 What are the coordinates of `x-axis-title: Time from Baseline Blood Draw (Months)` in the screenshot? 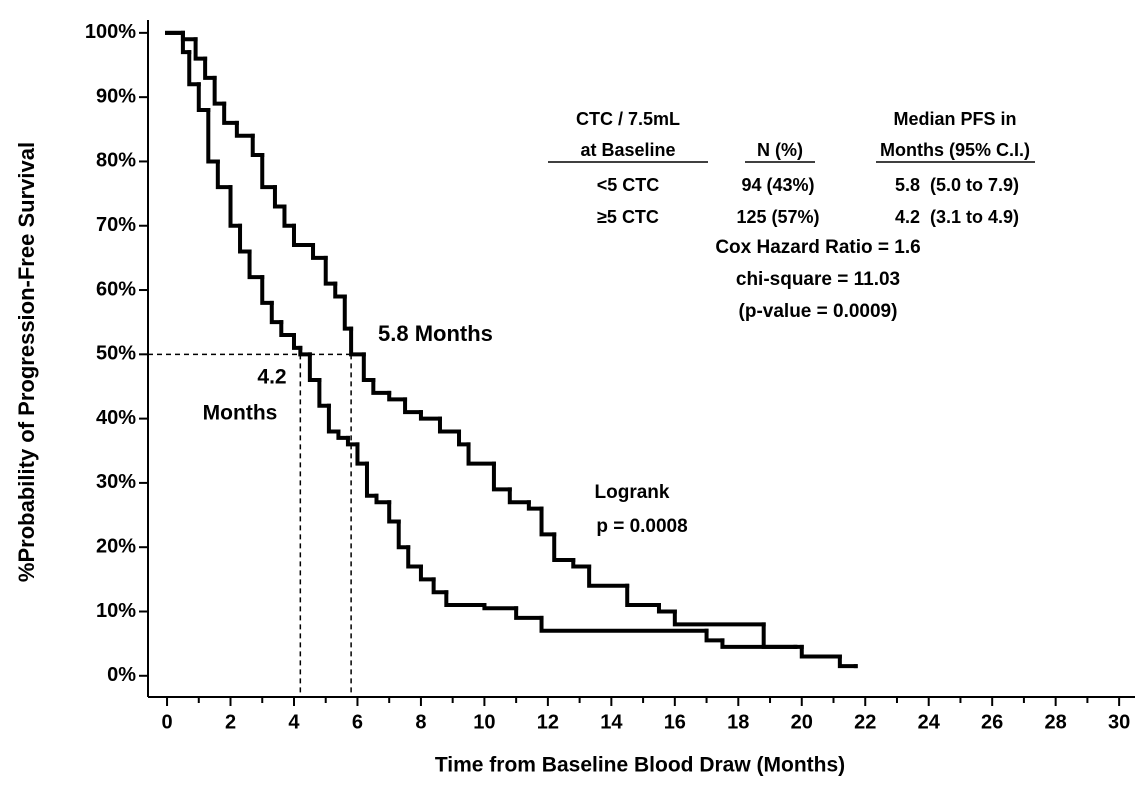 It's located at (640, 765).